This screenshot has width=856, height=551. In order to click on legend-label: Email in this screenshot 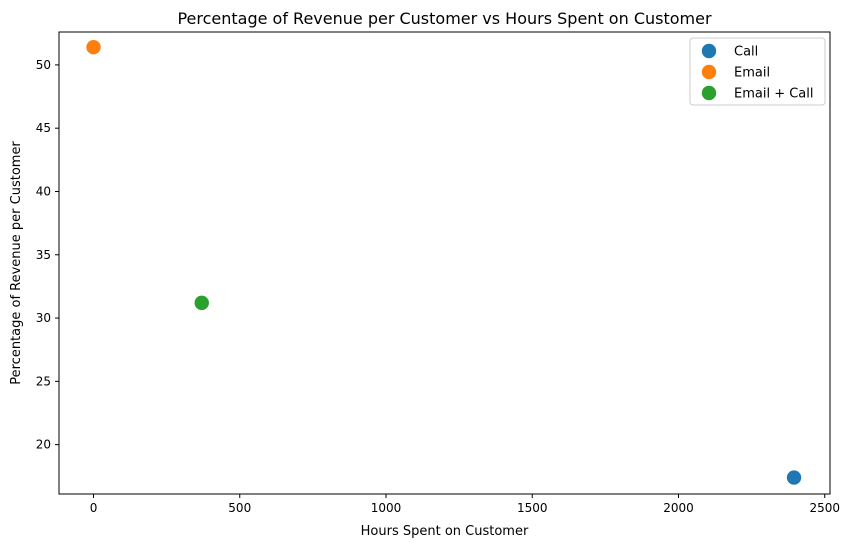, I will do `click(752, 73)`.